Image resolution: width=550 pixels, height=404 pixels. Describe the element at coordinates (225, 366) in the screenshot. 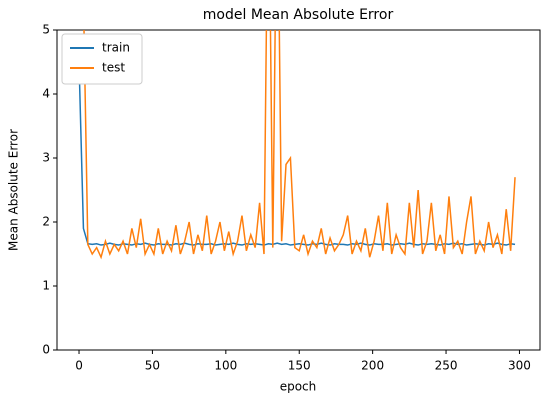

I see `x-tick-label: 100` at that location.